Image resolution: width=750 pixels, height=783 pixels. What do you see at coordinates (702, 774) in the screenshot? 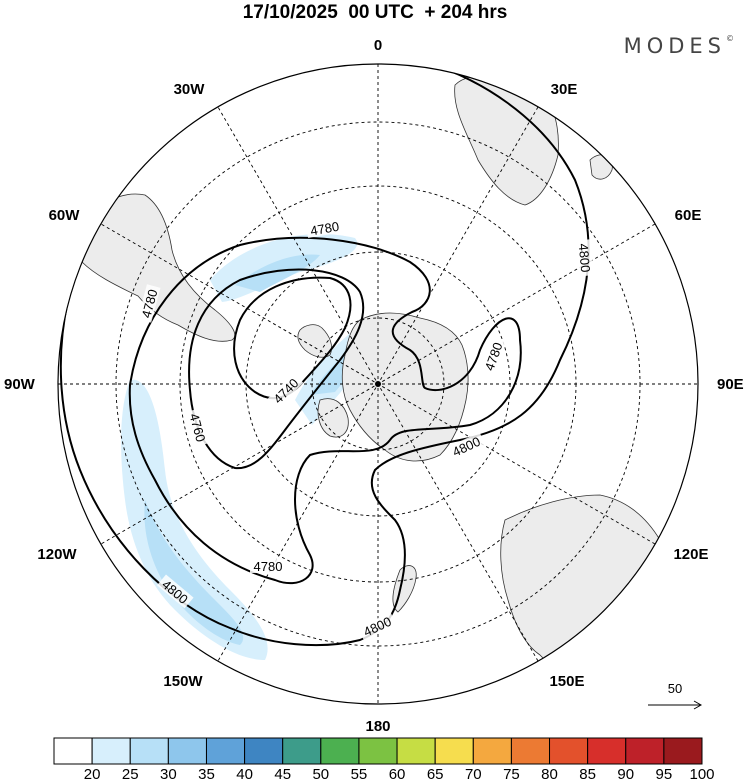
I see `colorbar-tick-label: 100` at bounding box center [702, 774].